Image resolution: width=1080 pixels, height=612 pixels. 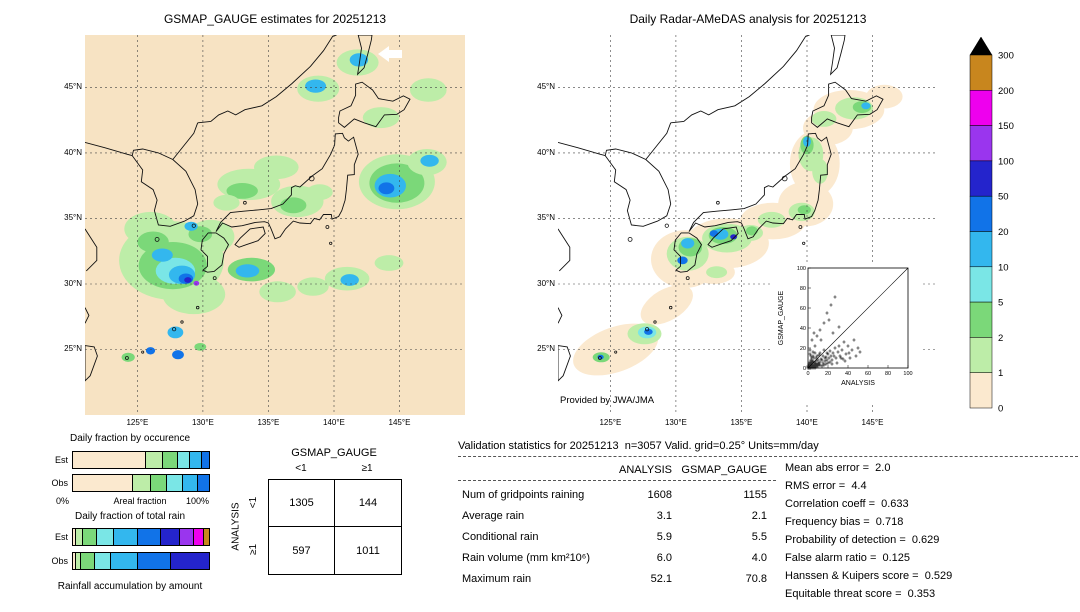 I want to click on colorbar-label: 50, so click(x=1003, y=197).